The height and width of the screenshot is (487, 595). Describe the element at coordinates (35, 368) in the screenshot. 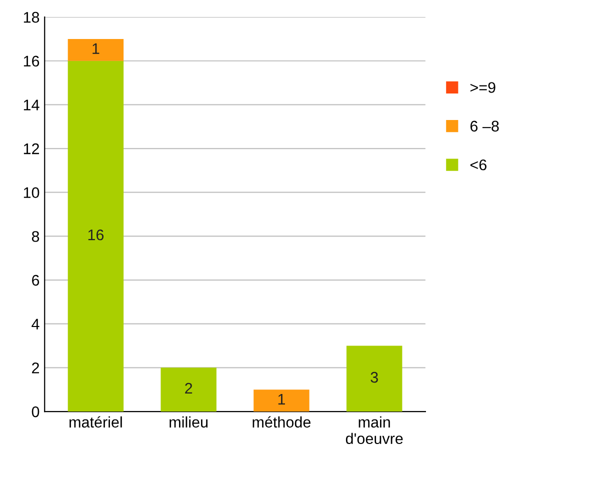

I see `y-tick-label: 2` at that location.